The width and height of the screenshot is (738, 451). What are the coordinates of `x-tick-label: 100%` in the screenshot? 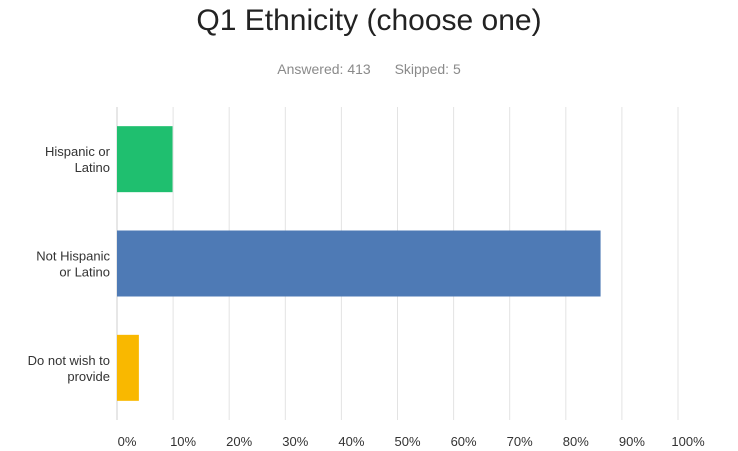 It's located at (688, 441).